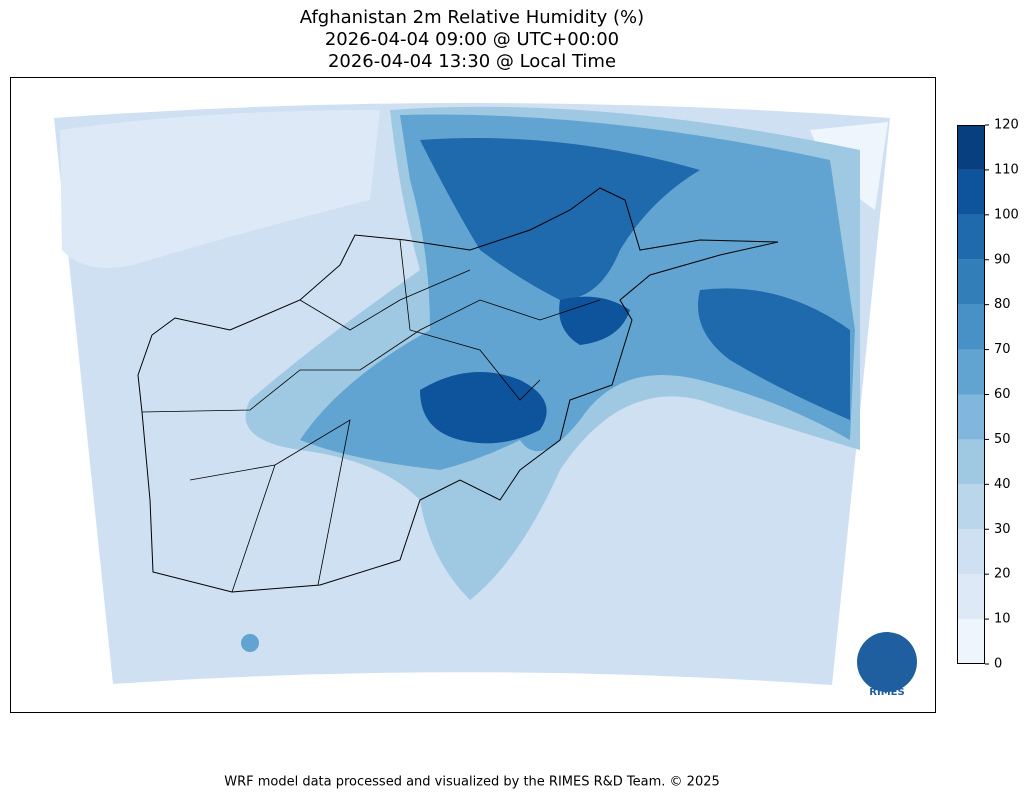 The width and height of the screenshot is (1030, 799). I want to click on colorbar-frame, so click(971, 394).